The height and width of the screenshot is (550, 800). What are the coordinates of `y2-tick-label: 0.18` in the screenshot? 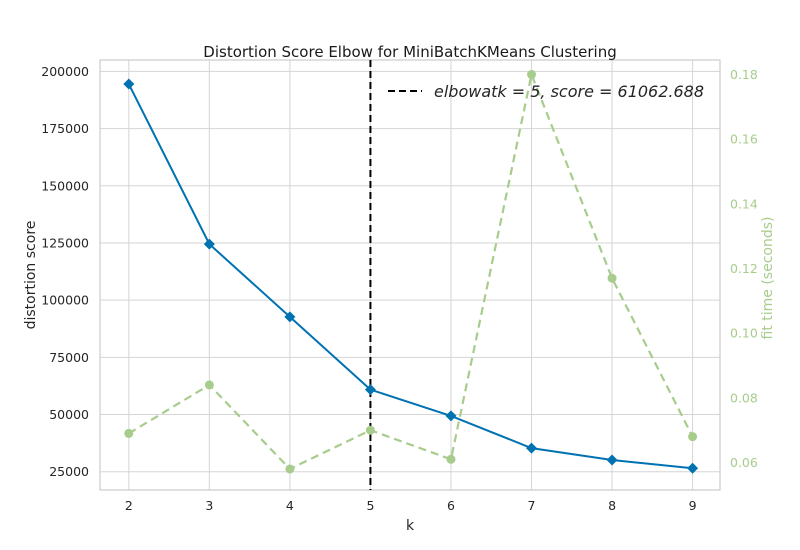 It's located at (744, 74).